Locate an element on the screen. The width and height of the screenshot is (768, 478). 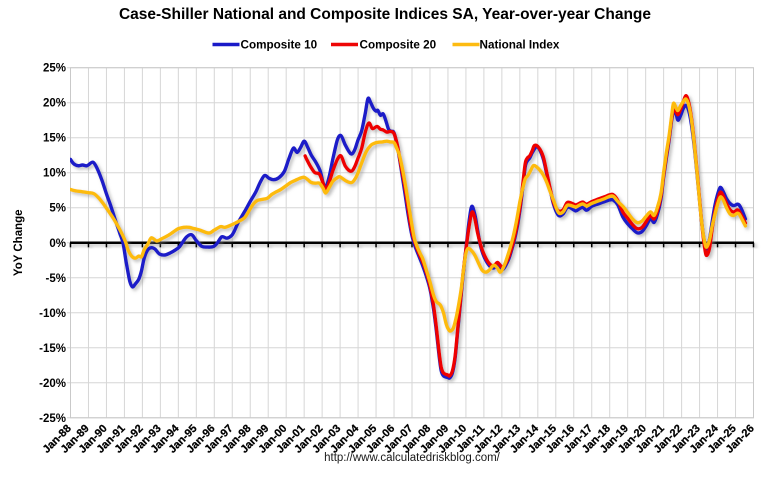
svg-text: 15% is located at coordinates (54, 139).